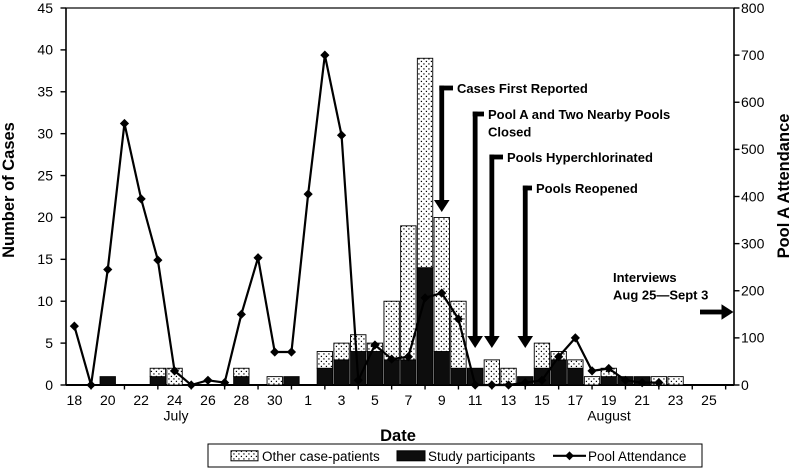 Image resolution: width=800 pixels, height=471 pixels. Describe the element at coordinates (717, 312) in the screenshot. I see `interviews-arrow` at that location.